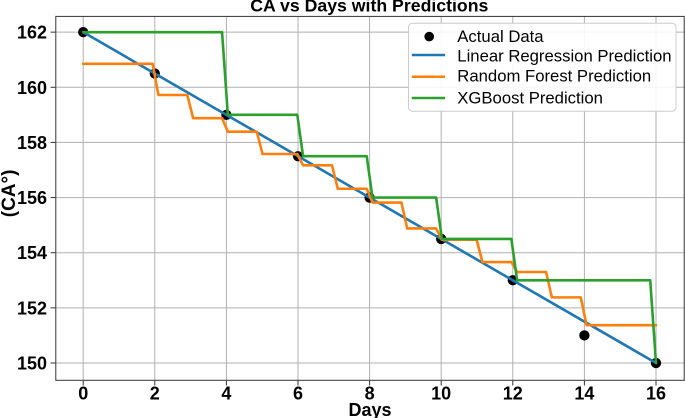 The width and height of the screenshot is (685, 418). I want to click on svg-text: 152, so click(32, 308).